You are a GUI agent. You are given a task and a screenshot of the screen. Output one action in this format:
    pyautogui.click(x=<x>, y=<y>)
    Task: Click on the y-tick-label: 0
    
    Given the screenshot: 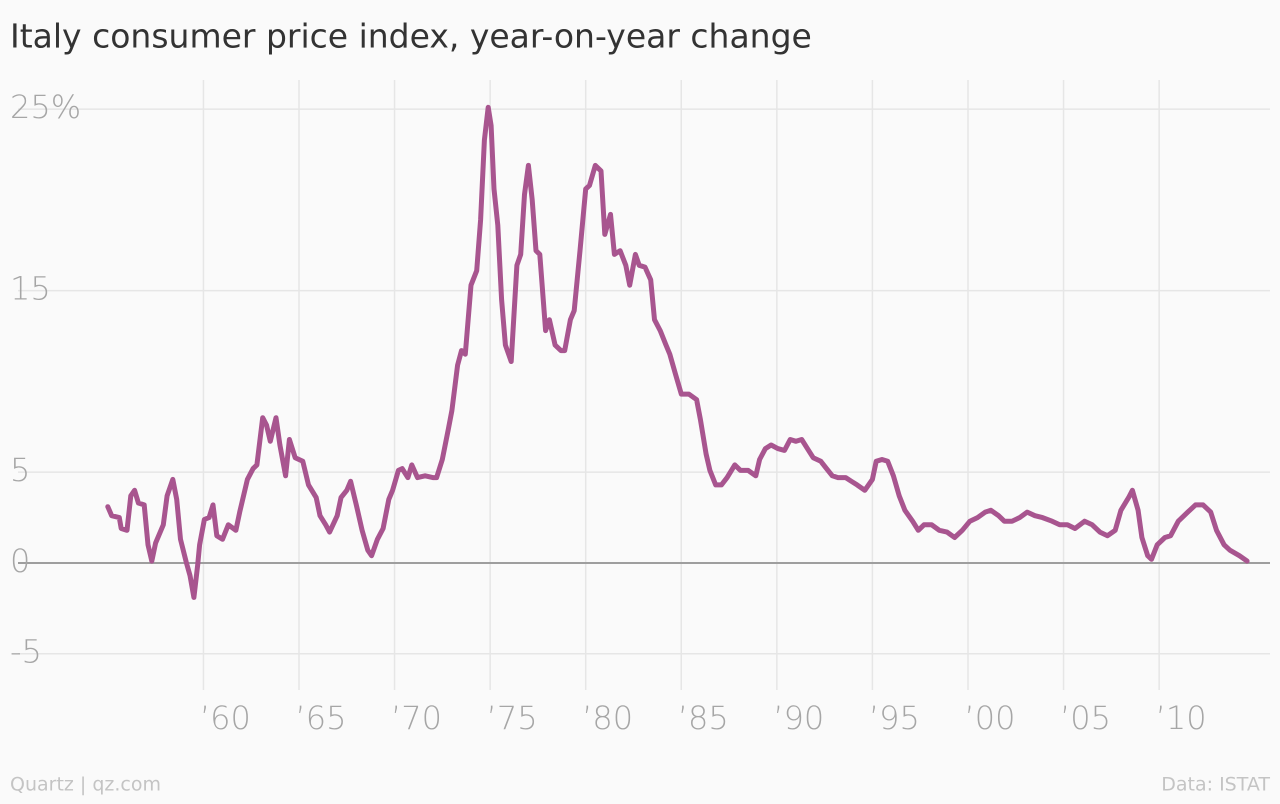 What is the action you would take?
    pyautogui.click(x=20, y=561)
    